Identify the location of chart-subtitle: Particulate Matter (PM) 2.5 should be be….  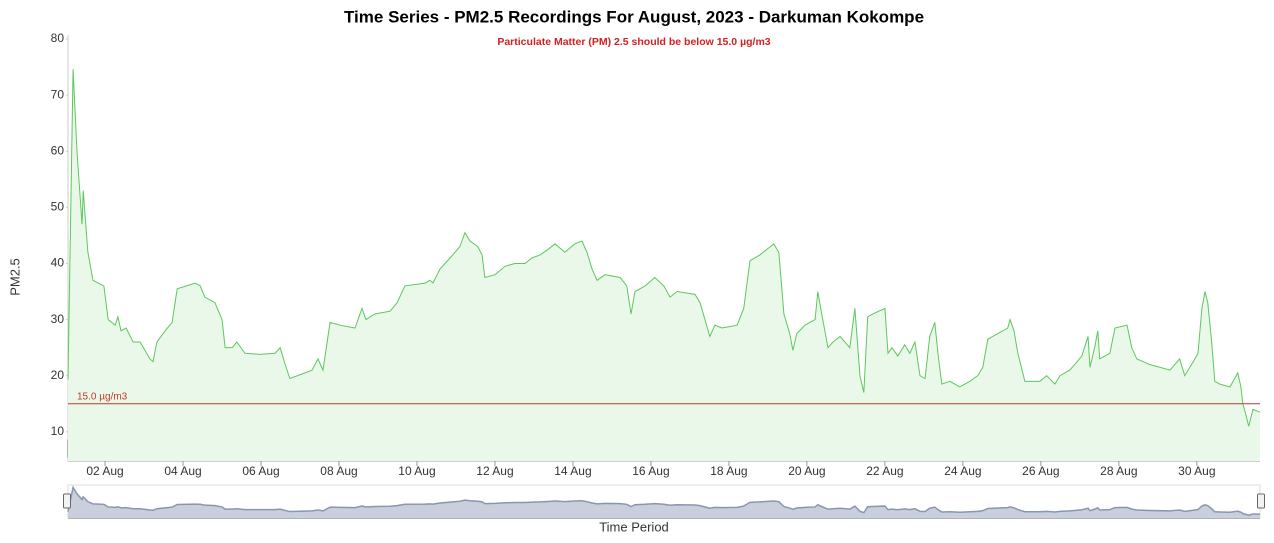
(633, 42).